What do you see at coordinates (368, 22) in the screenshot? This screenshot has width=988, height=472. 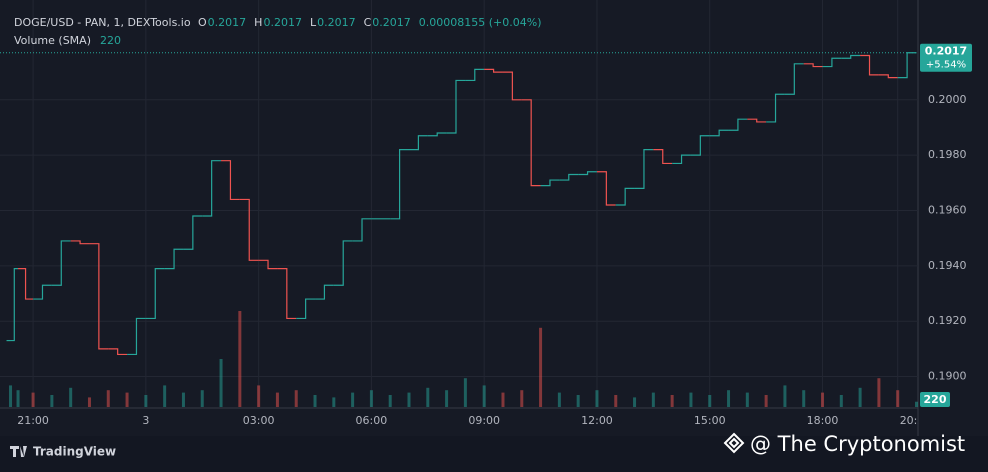 I see `ohlc-key: C` at bounding box center [368, 22].